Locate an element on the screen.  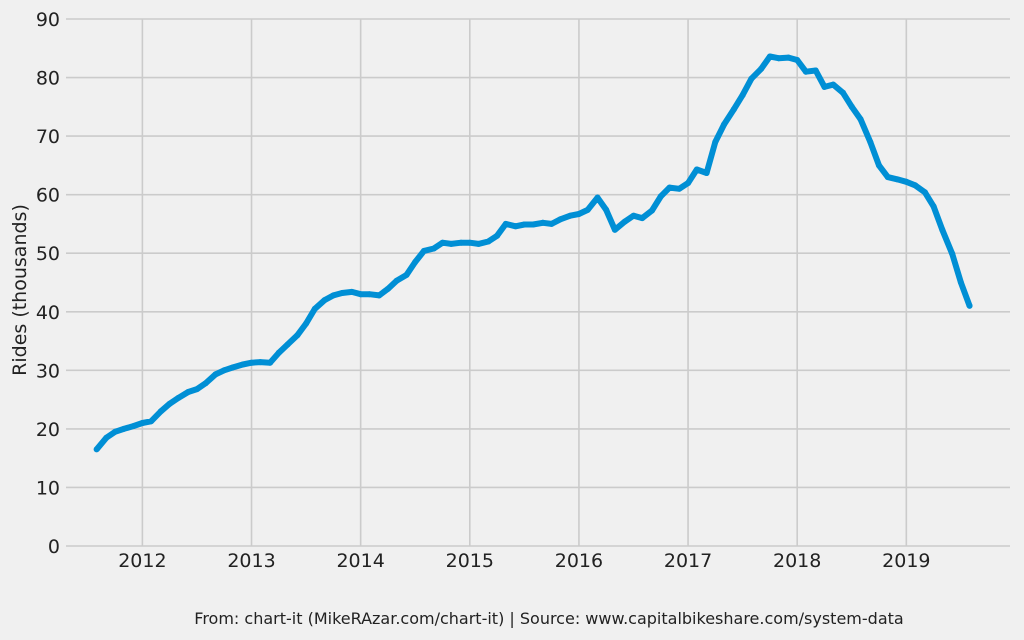
y-axis-ticks: 0 10 20 30 40 50 60 70 80 90 is located at coordinates (48, 283).